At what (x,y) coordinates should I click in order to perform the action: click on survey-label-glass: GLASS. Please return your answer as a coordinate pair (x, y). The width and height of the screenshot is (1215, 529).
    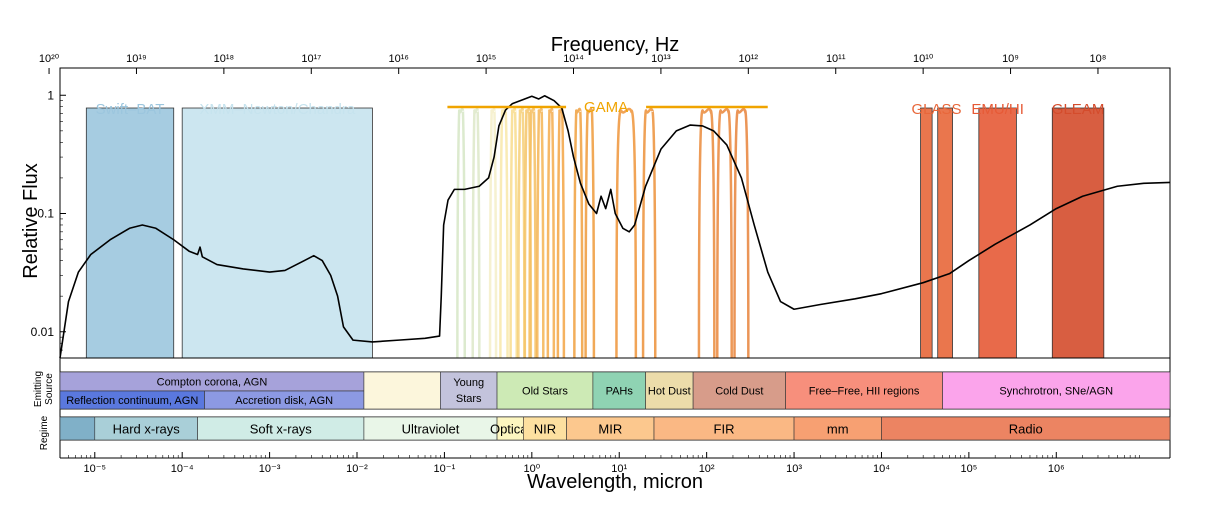
    Looking at the image, I should click on (937, 109).